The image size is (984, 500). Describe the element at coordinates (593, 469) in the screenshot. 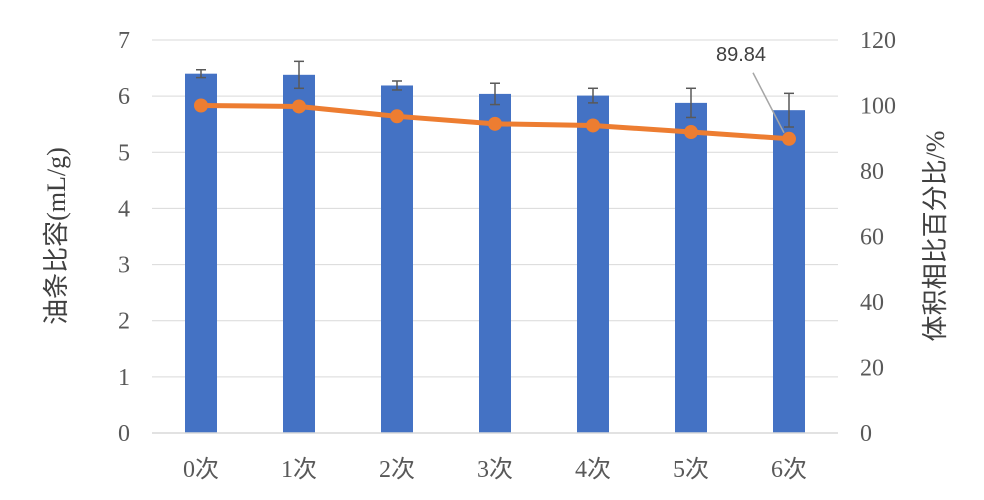

I see `x-tick-label: 4次` at that location.